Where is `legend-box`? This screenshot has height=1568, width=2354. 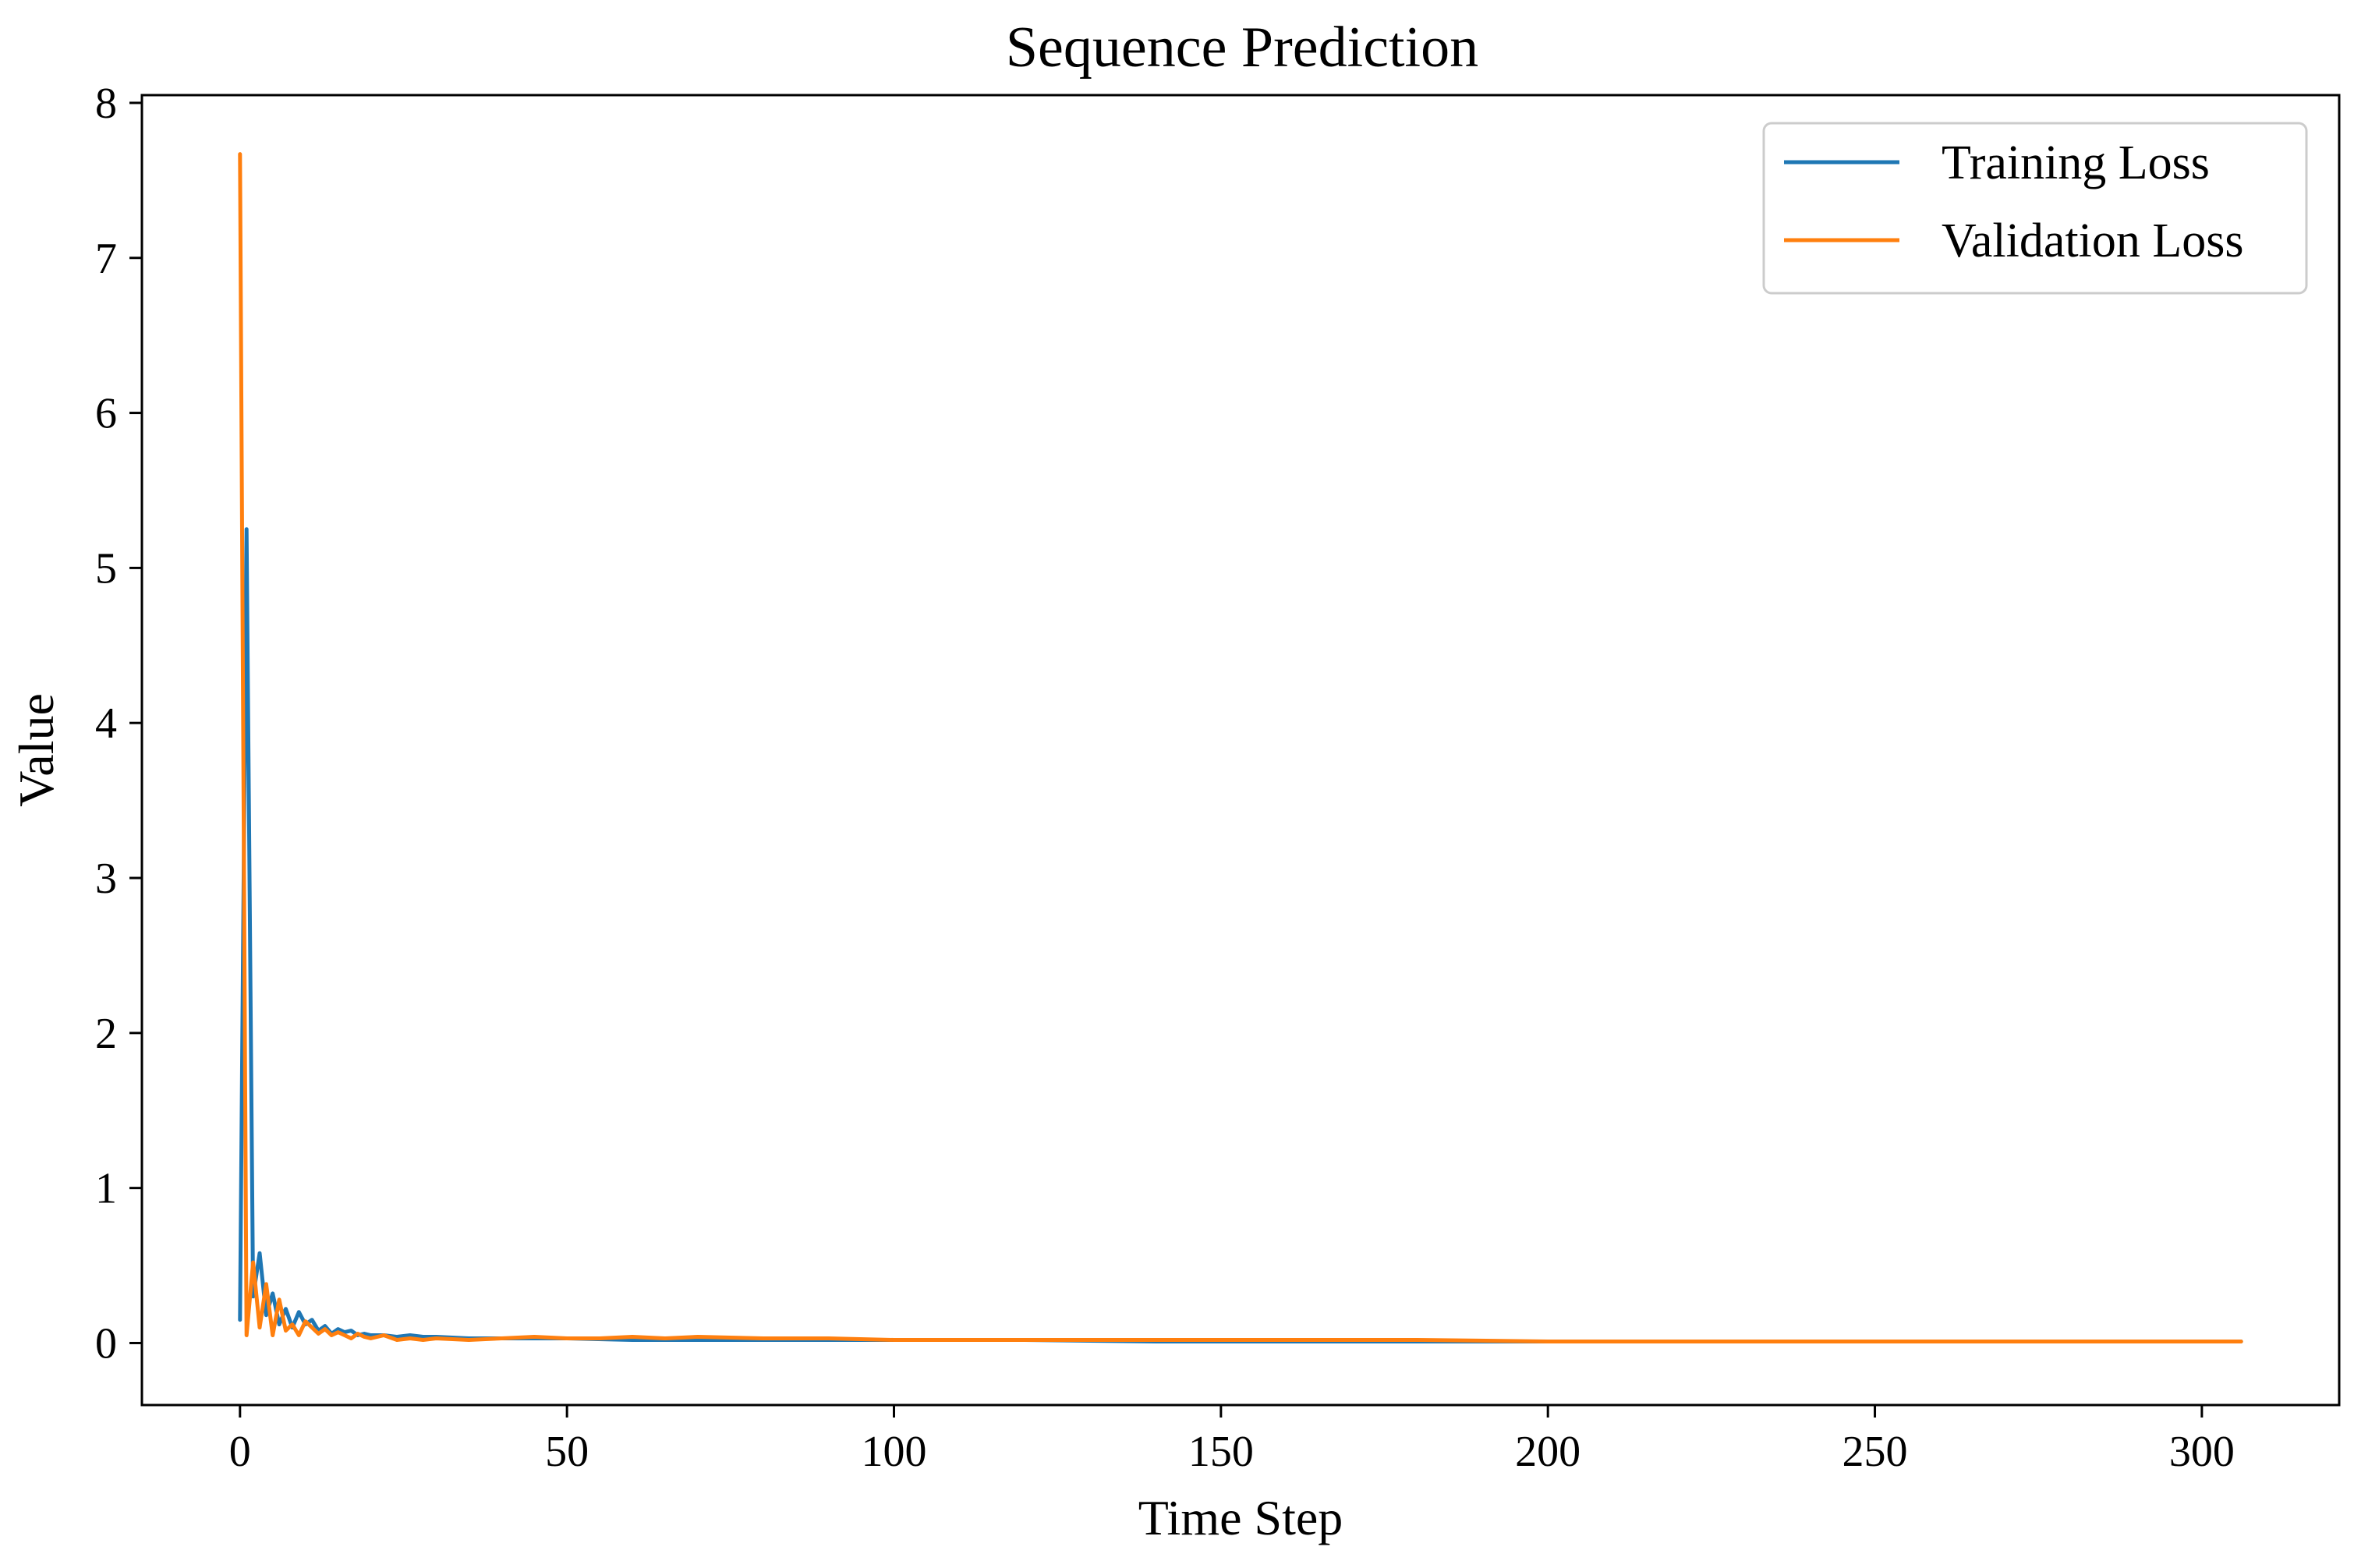 legend-box is located at coordinates (2035, 208).